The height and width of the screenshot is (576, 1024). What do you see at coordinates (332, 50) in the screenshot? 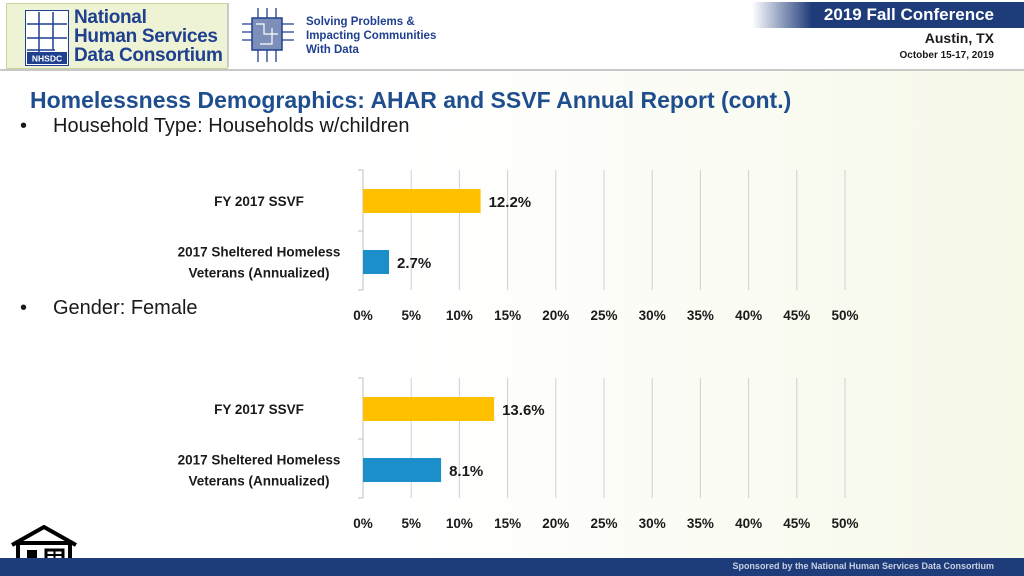
I see `tagline-line-3: With Data` at bounding box center [332, 50].